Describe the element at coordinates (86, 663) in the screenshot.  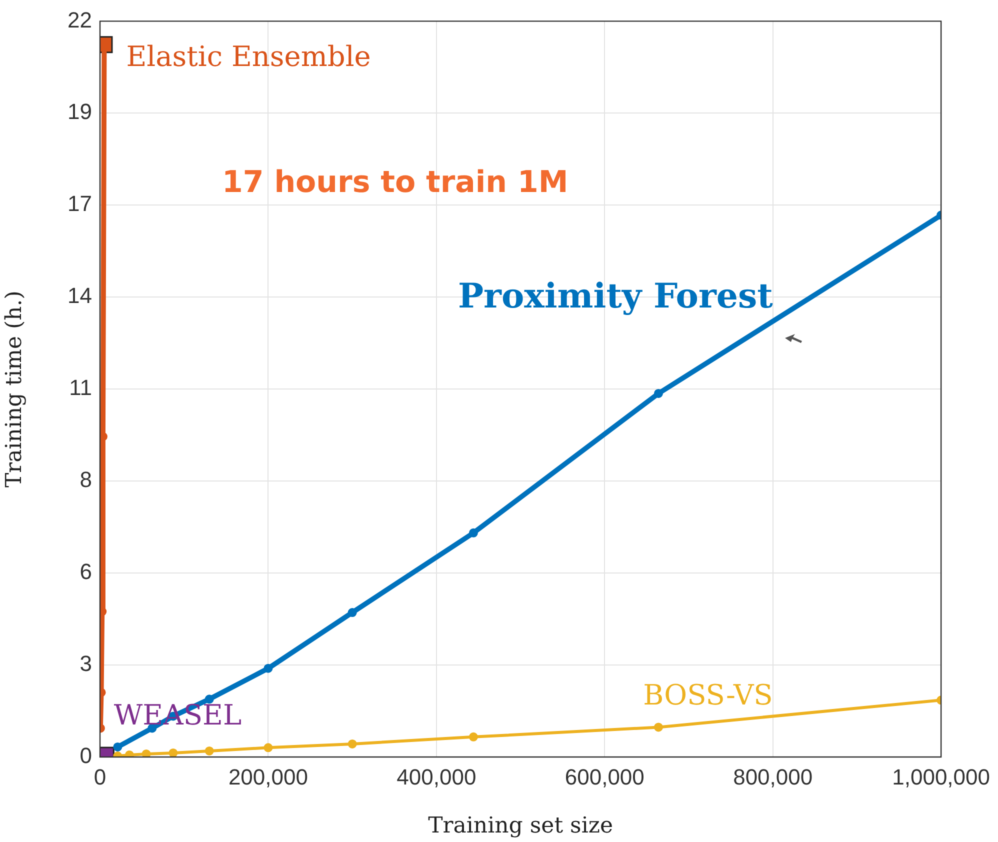
I see `y-tick-label: 3` at that location.